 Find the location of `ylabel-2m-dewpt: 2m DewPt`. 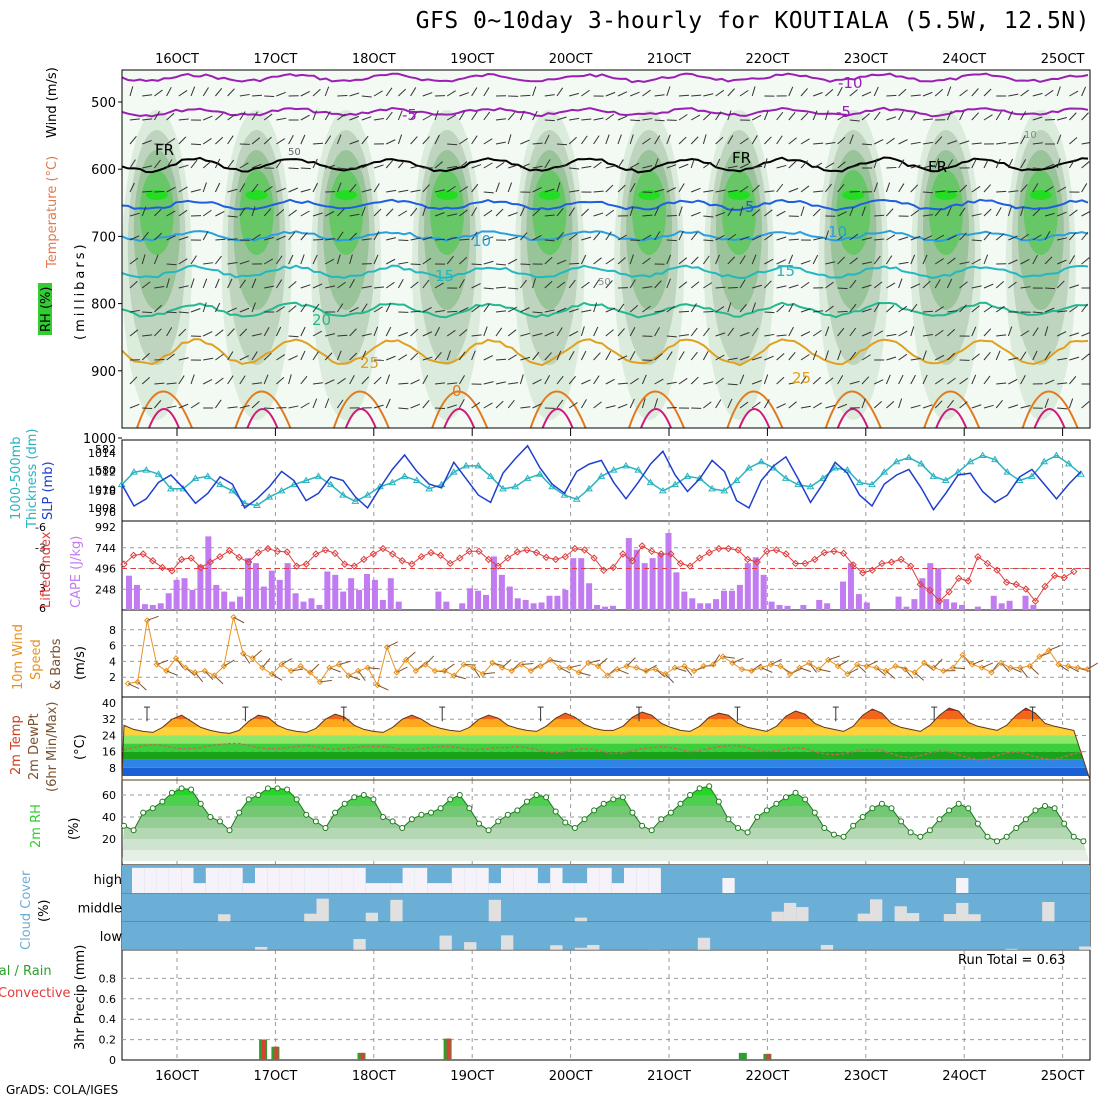

ylabel-2m-dewpt: 2m DewPt is located at coordinates (34, 746).